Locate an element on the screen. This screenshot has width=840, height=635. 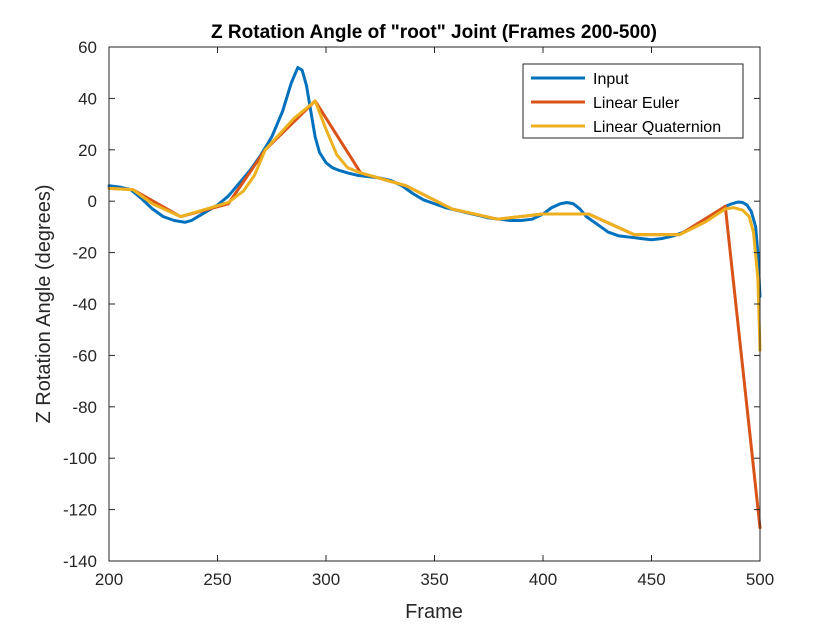
y-tick-label: 60 is located at coordinates (87, 47).